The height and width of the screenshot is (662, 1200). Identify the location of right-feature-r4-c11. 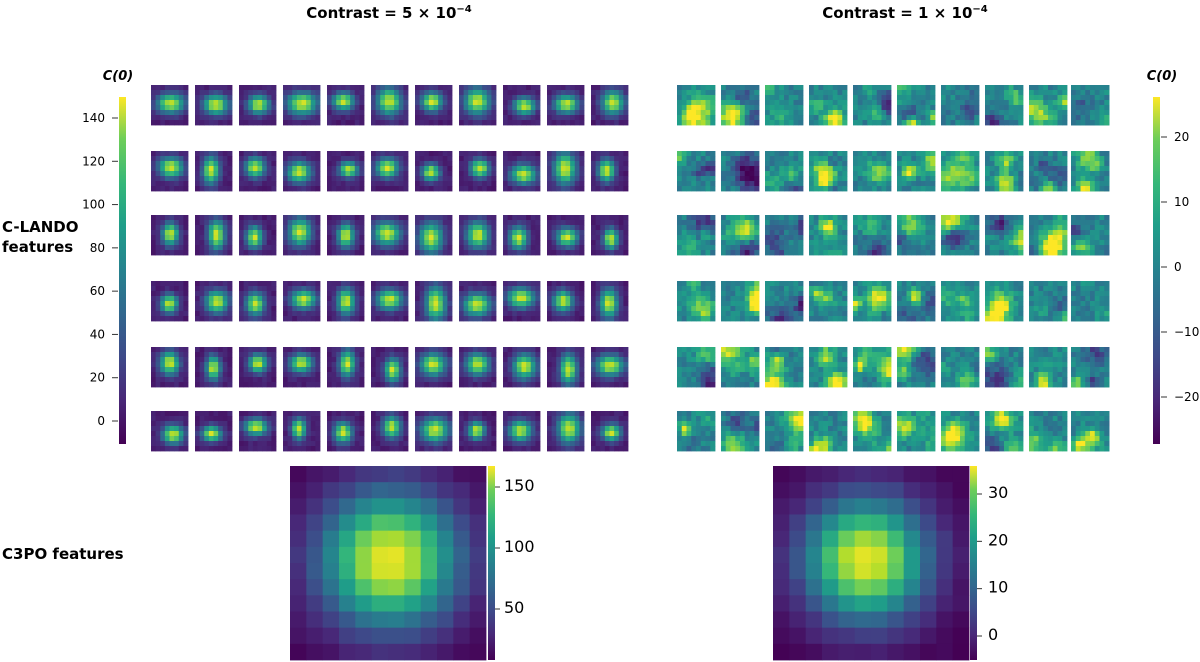
(1090, 301).